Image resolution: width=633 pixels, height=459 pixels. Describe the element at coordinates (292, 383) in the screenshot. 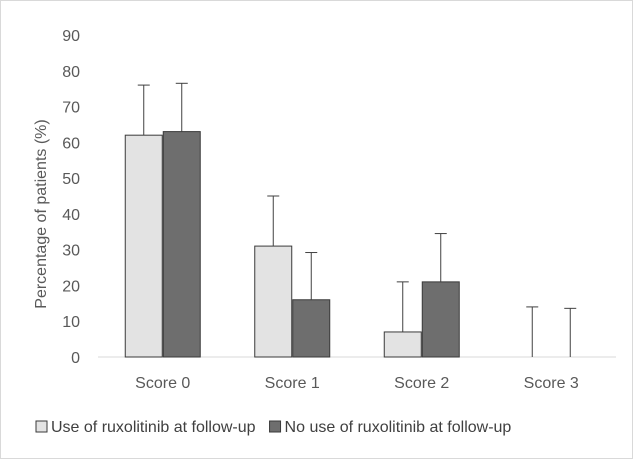

I see `x-tick-label: Score 1` at that location.